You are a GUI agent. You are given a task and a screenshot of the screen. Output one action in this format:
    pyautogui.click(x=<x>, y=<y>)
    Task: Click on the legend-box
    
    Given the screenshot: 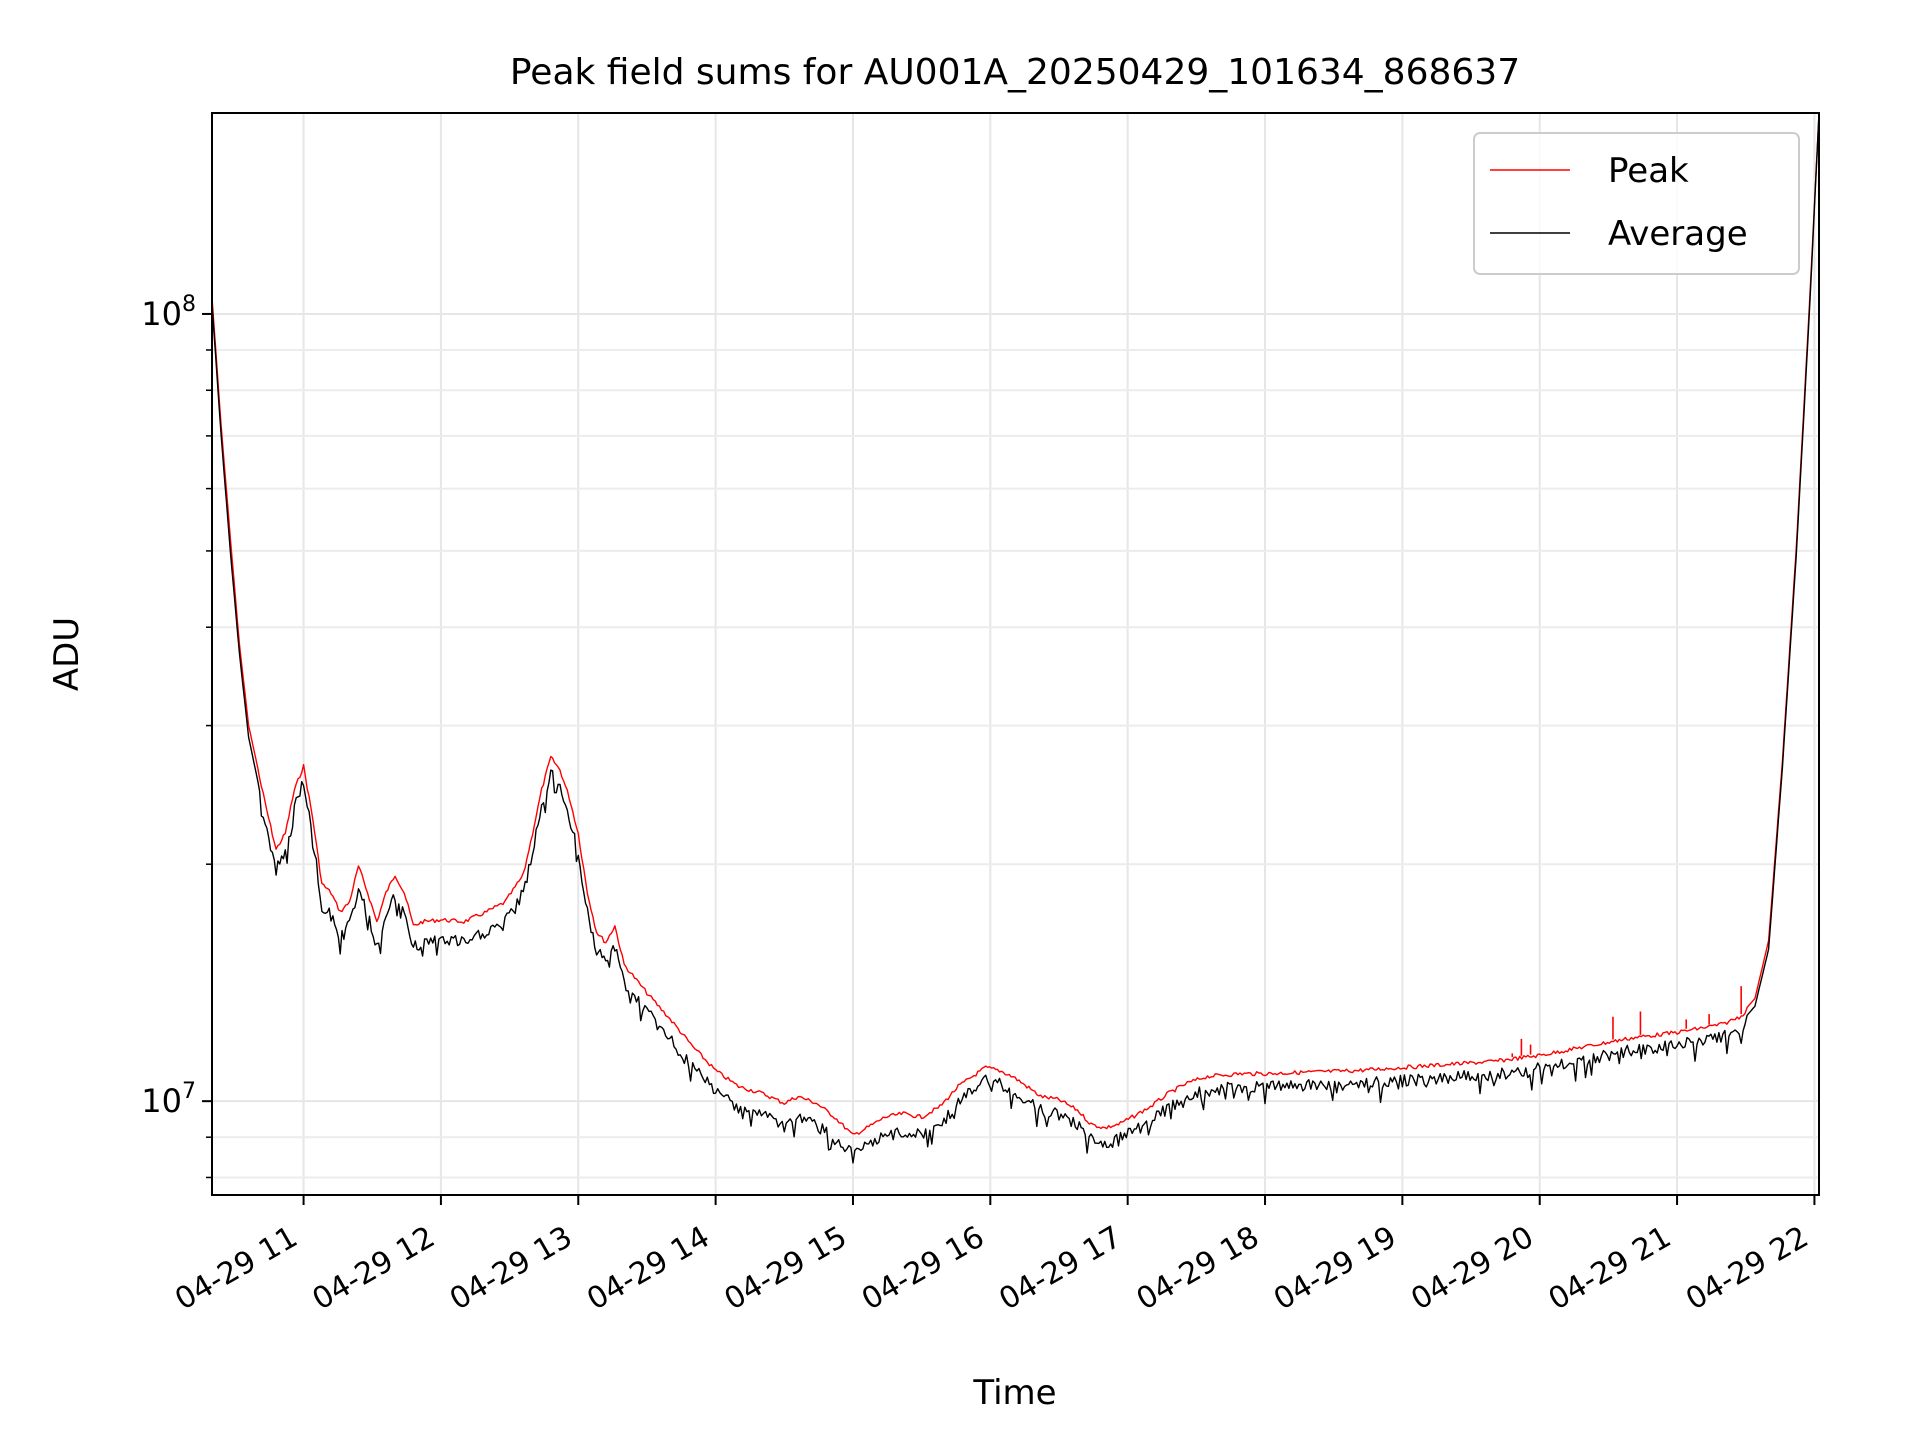 What is the action you would take?
    pyautogui.click(x=1636, y=203)
    